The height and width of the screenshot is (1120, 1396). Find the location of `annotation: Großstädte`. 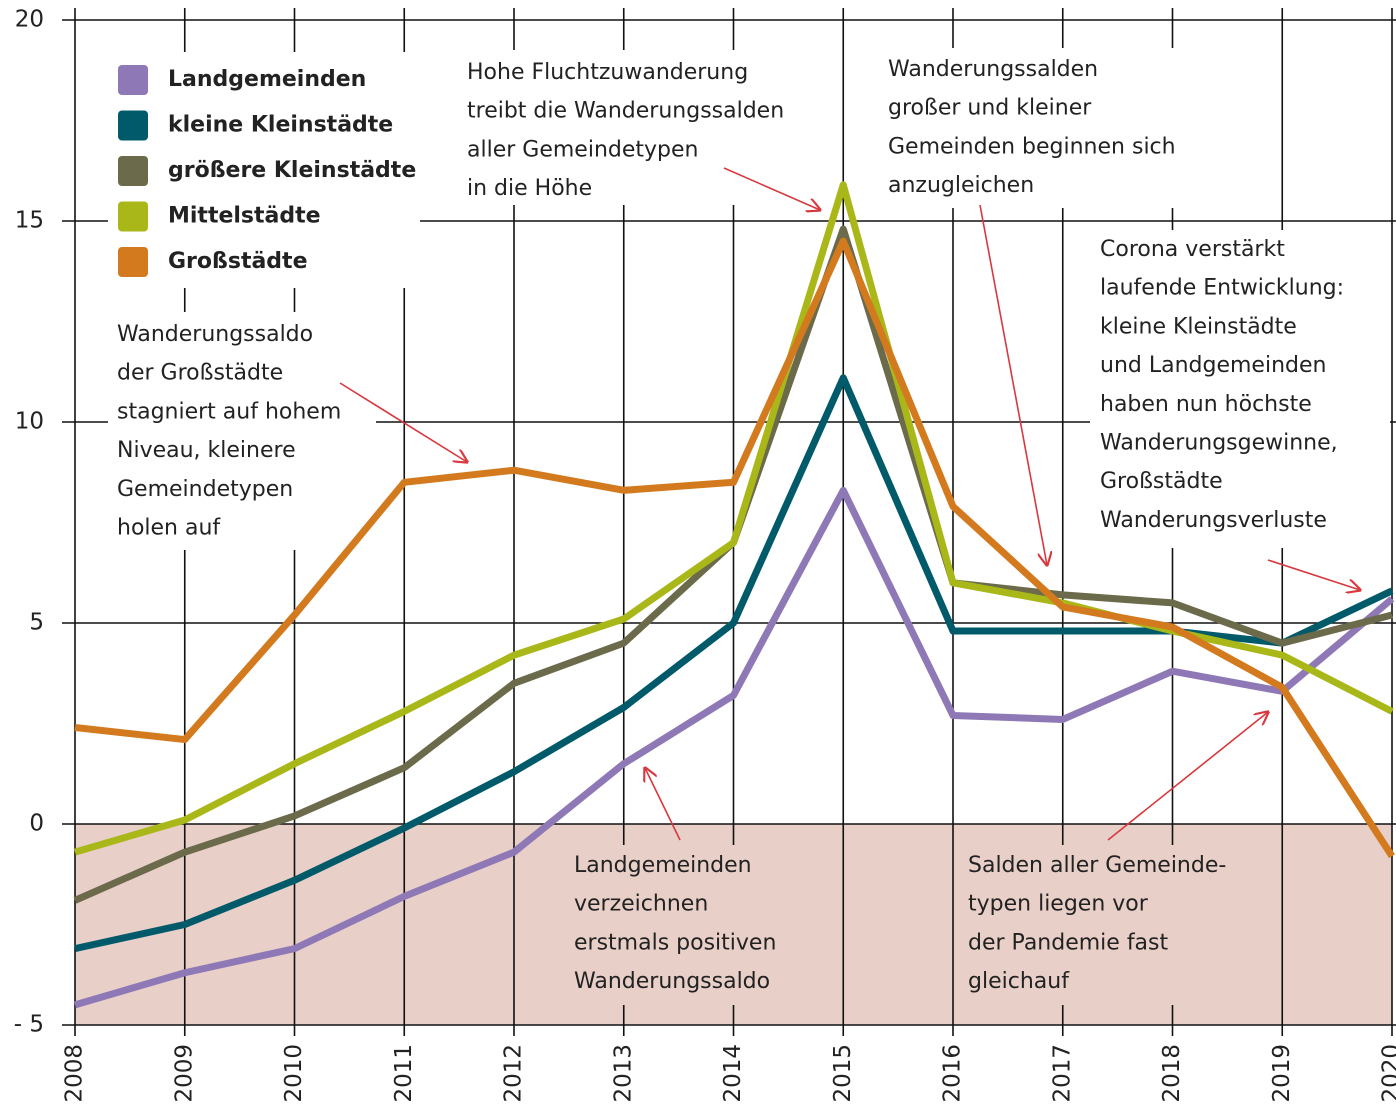

annotation: Großstädte is located at coordinates (1161, 481).